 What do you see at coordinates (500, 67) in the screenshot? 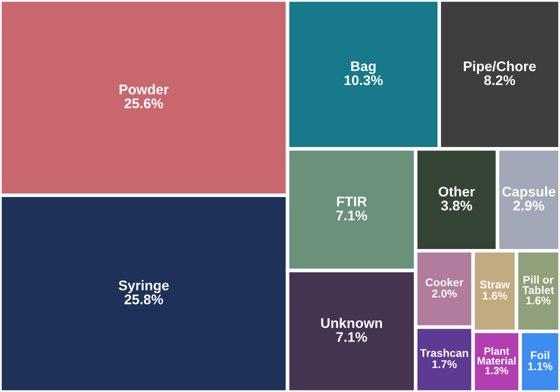
I see `category-label: Pipe/Chore` at bounding box center [500, 67].